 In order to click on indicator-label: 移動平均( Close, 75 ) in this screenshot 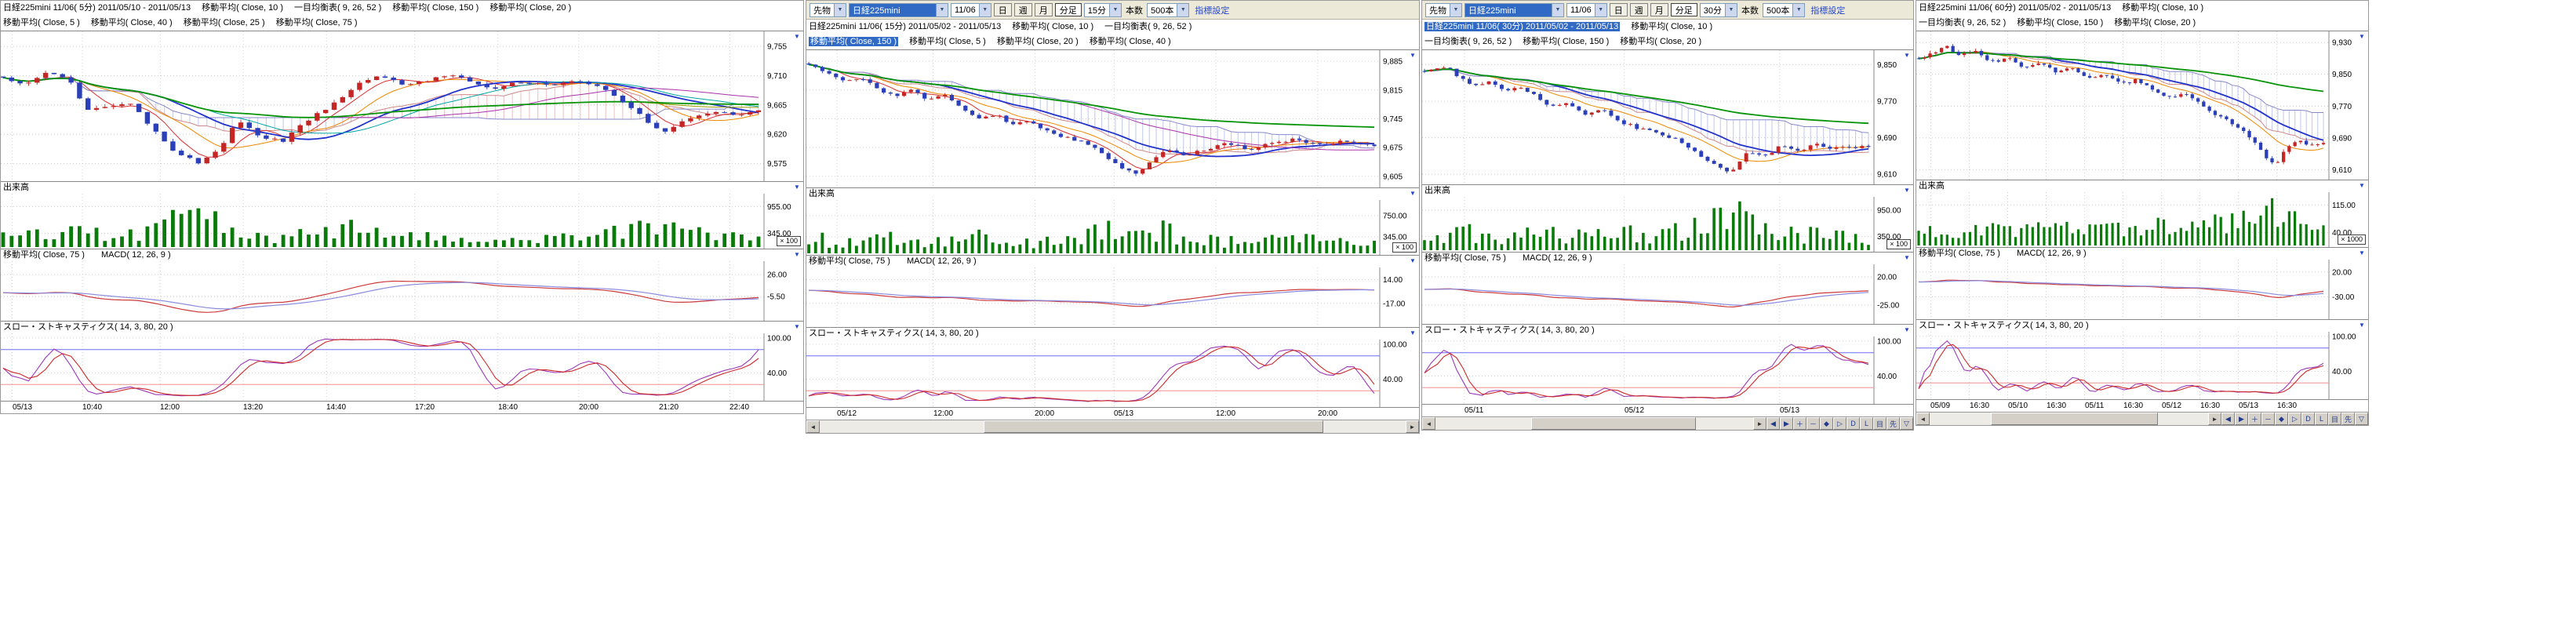, I will do `click(316, 22)`.